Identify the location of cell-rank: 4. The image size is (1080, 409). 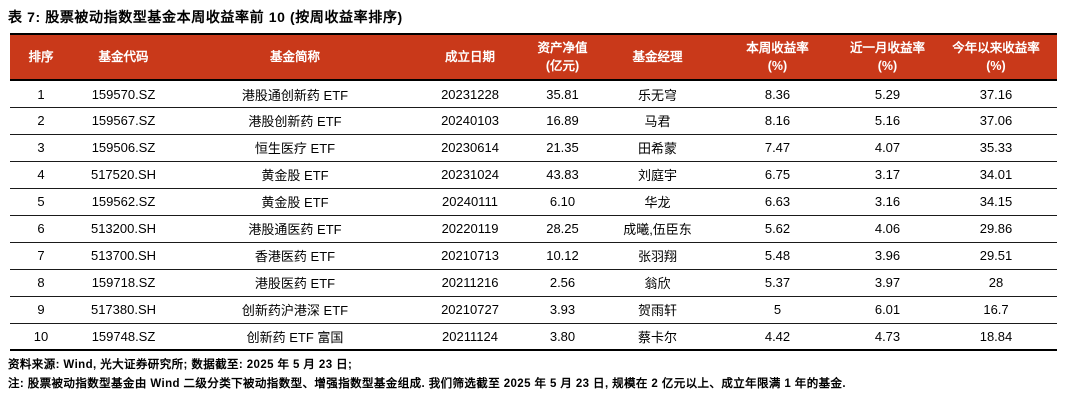
(41, 175).